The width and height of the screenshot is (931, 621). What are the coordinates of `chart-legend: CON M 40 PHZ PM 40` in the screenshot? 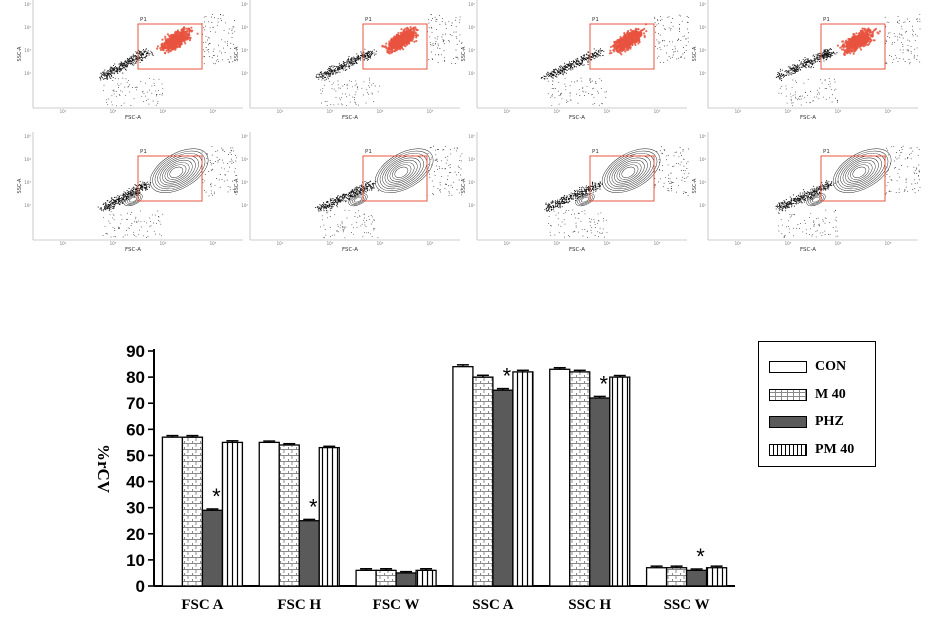 It's located at (817, 404).